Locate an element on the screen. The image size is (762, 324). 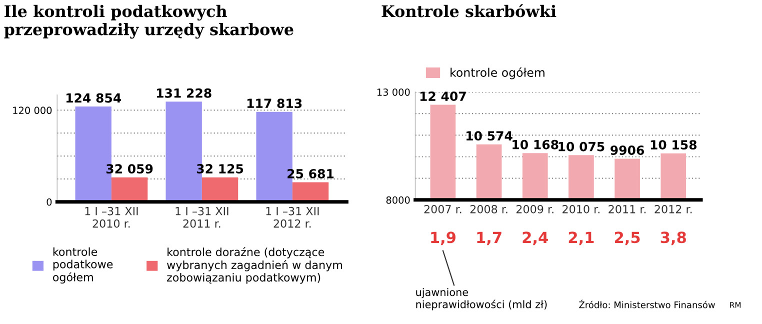
legend-label: kontrole ogółem is located at coordinates (497, 73).